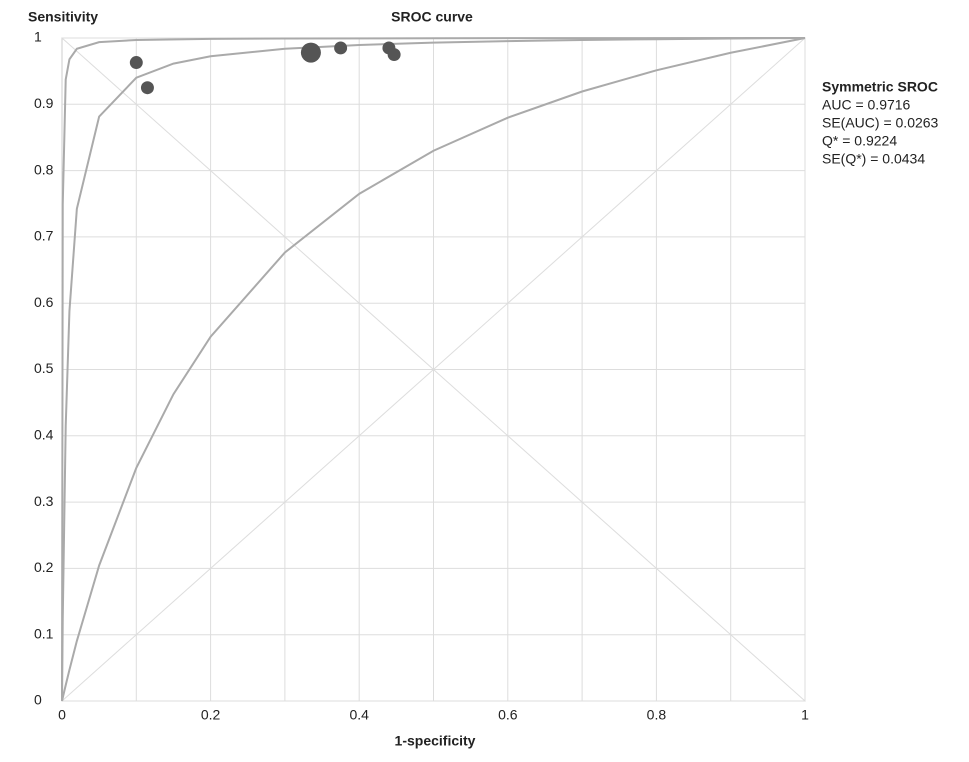 The height and width of the screenshot is (762, 969). Describe the element at coordinates (873, 159) in the screenshot. I see `annotation-line: SE(Q*) = 0.0434` at that location.